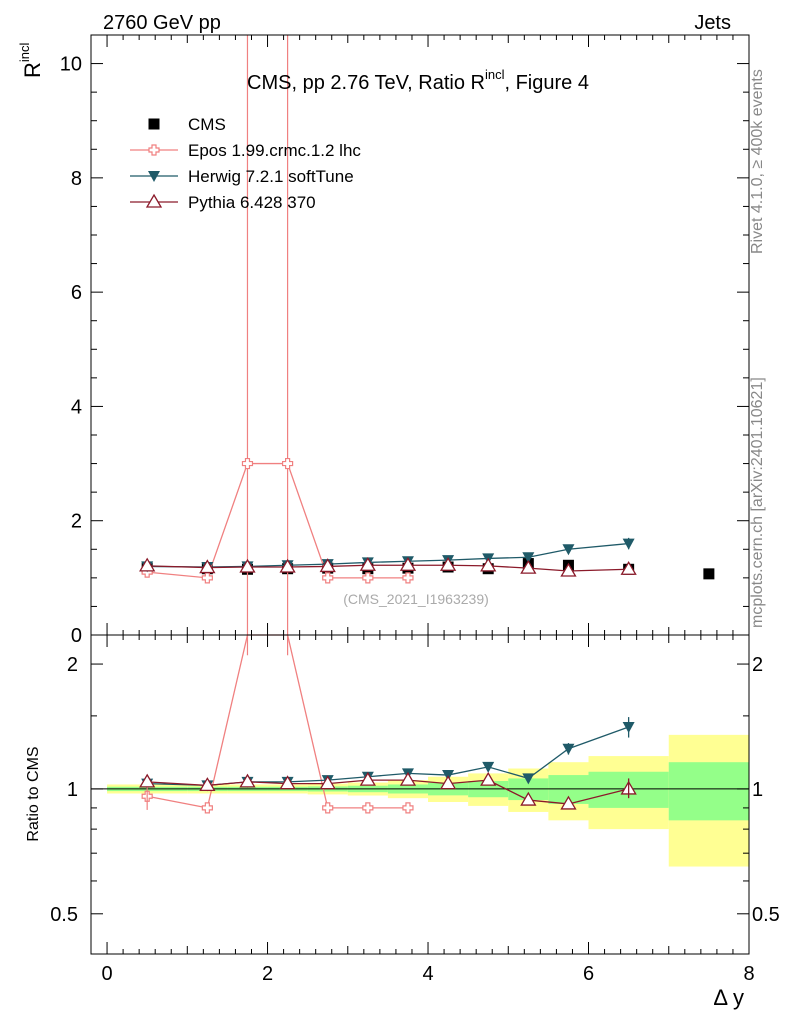 Image resolution: width=786 pixels, height=1024 pixels. I want to click on x-tick-label-6: 6, so click(588, 974).